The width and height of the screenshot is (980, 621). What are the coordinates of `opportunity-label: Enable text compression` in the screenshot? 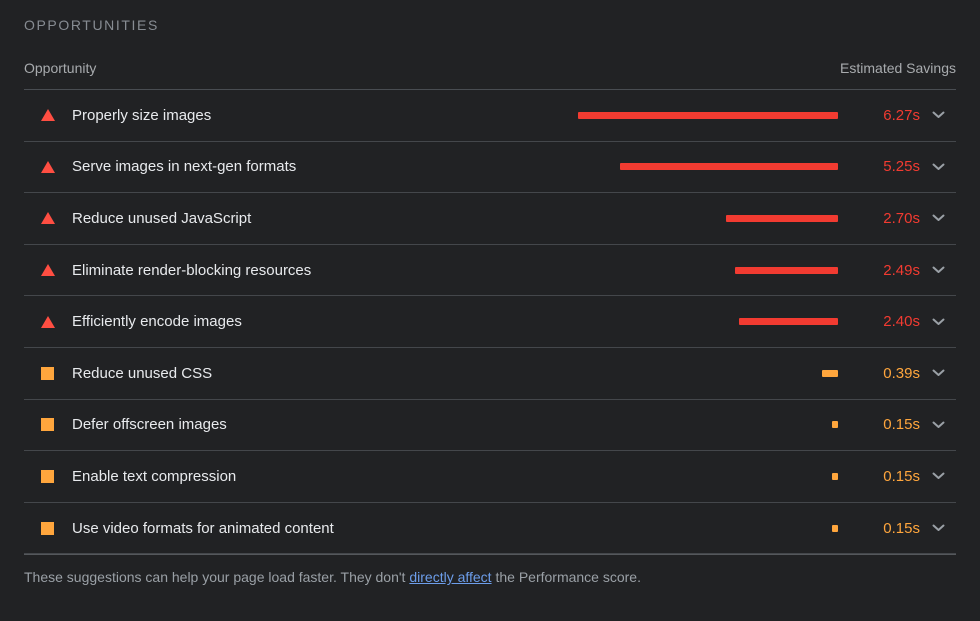 It's located at (154, 476).